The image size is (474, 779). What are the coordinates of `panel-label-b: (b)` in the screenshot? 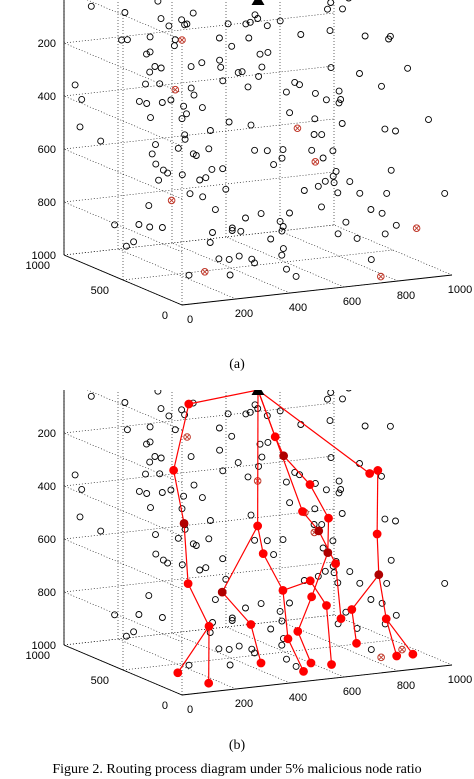 It's located at (237, 745).